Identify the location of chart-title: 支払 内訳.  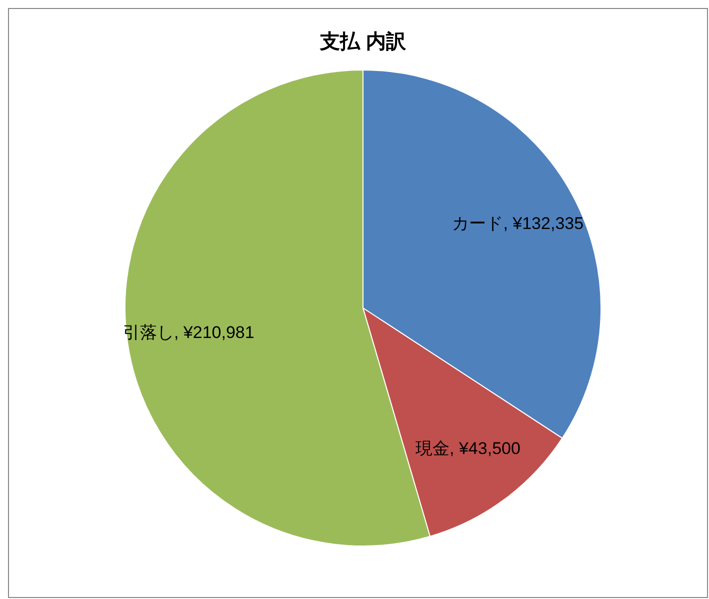
(363, 41).